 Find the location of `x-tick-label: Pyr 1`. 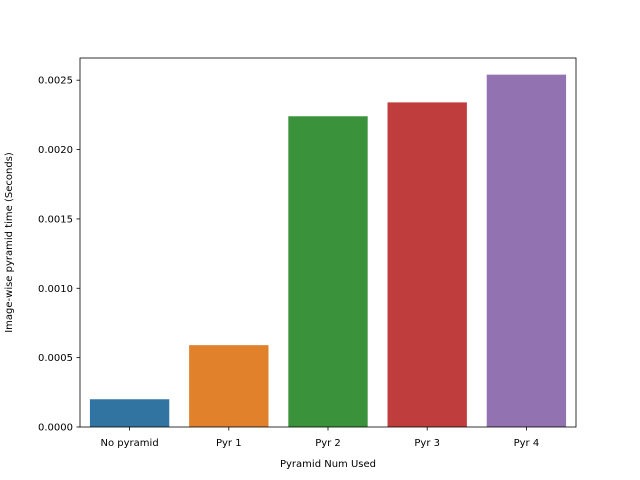

x-tick-label: Pyr 1 is located at coordinates (229, 443).